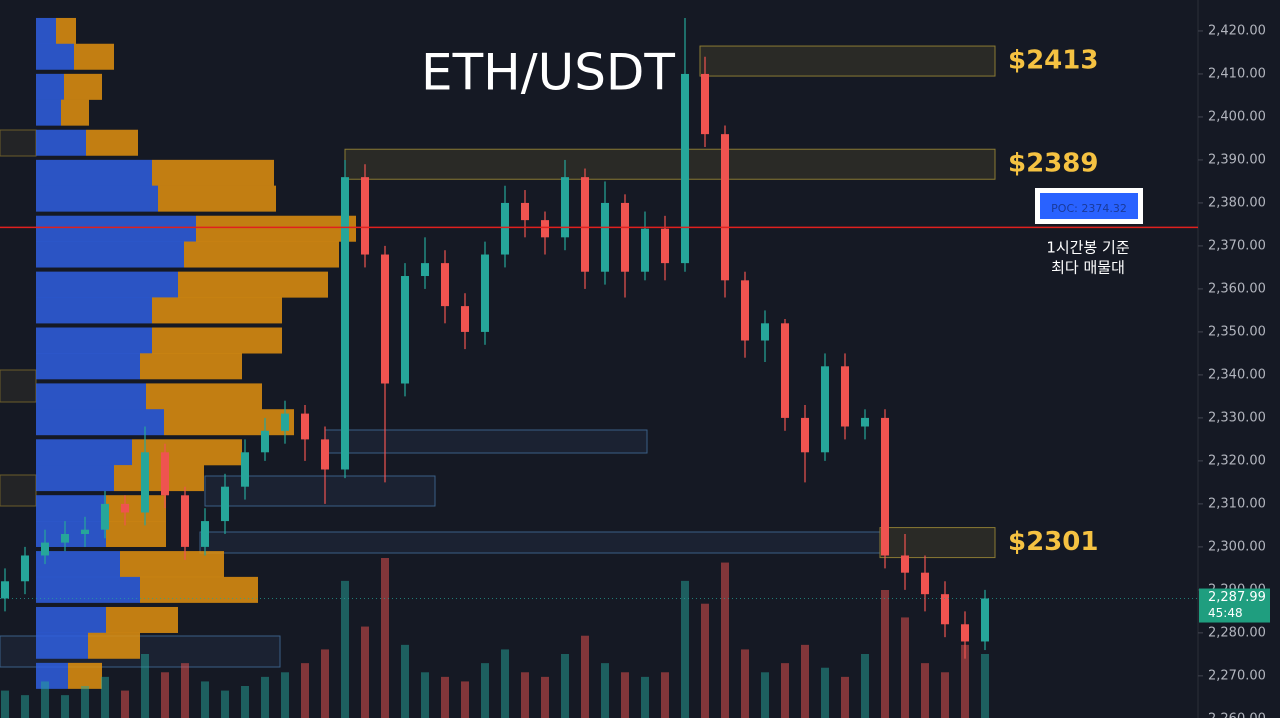 Image resolution: width=1280 pixels, height=718 pixels. Describe the element at coordinates (1237, 503) in the screenshot. I see `y-tick-label: 2,310.00` at that location.